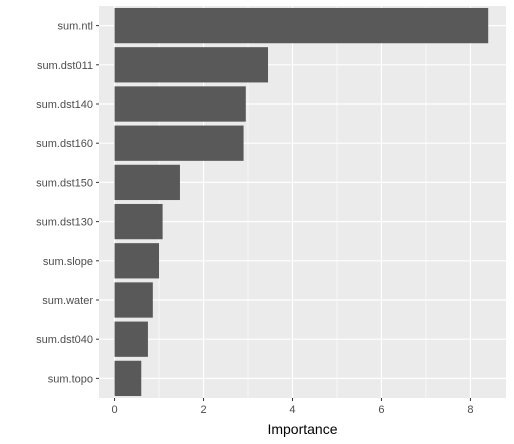  What do you see at coordinates (75, 27) in the screenshot?
I see `y-tick-label: sum.ntl` at bounding box center [75, 27].